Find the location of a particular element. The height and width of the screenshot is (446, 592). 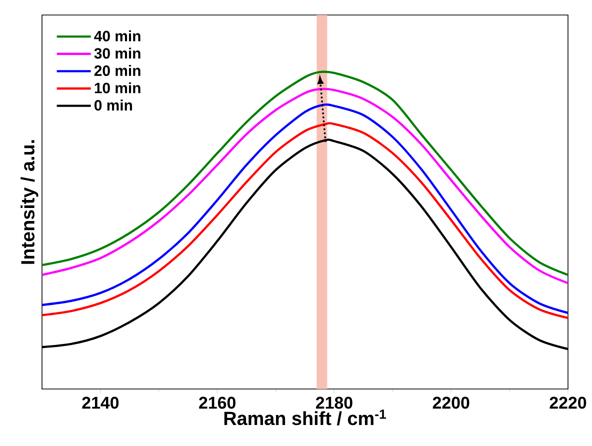

x-tick-label: 2180 is located at coordinates (334, 402).